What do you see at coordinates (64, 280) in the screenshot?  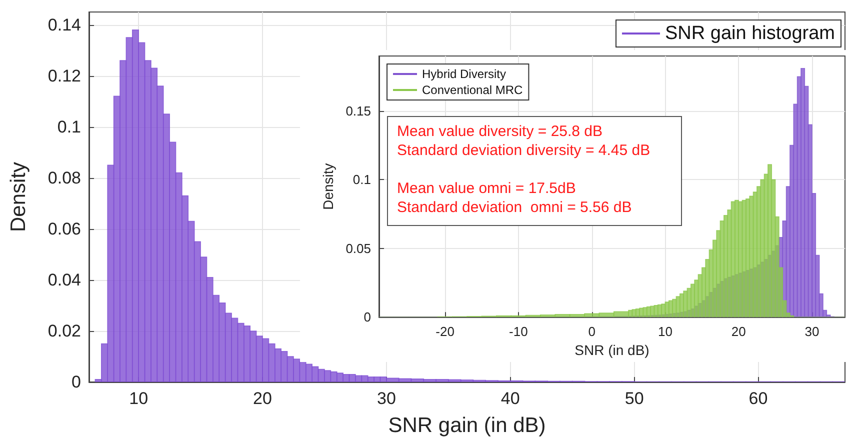 I see `y-tick-label: 0.04` at bounding box center [64, 280].